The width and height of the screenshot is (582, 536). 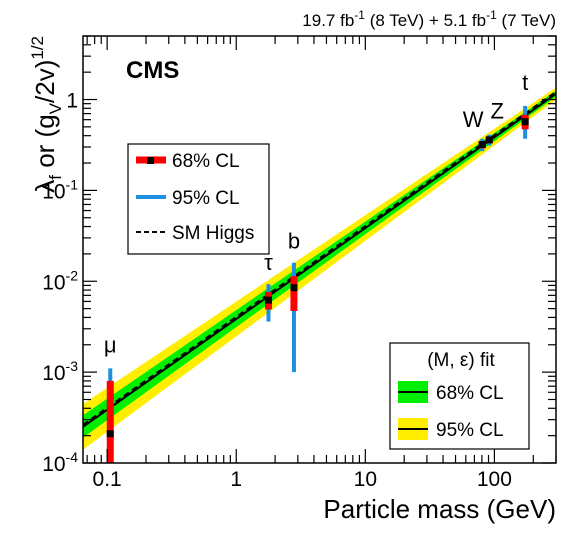 I want to click on legend-band-68-label: 68% CL, so click(x=470, y=393).